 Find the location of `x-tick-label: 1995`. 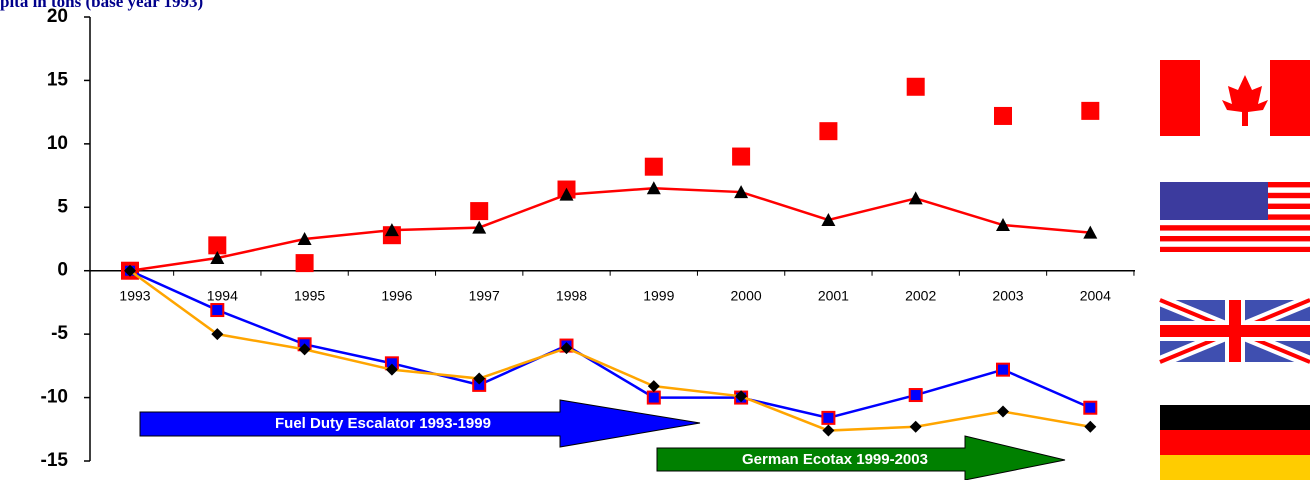

x-tick-label: 1995 is located at coordinates (309, 295).